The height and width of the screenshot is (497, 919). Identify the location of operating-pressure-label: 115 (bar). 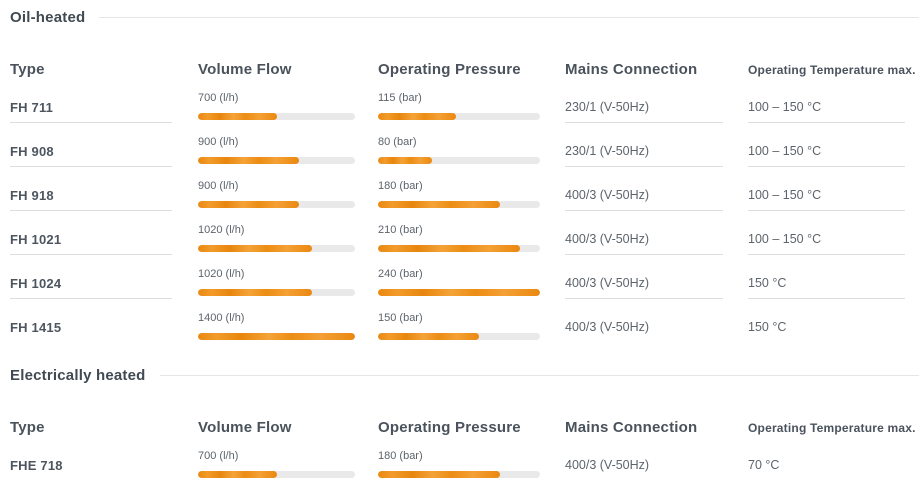
(400, 98).